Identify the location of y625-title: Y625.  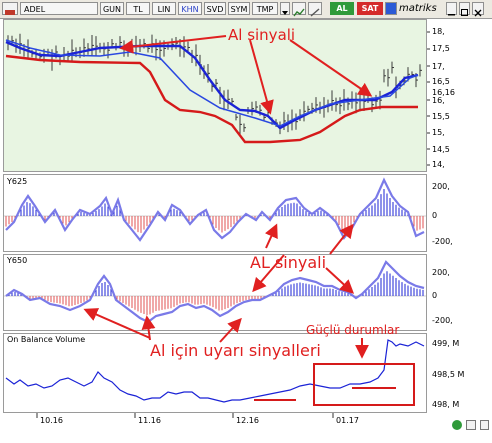
(17, 181).